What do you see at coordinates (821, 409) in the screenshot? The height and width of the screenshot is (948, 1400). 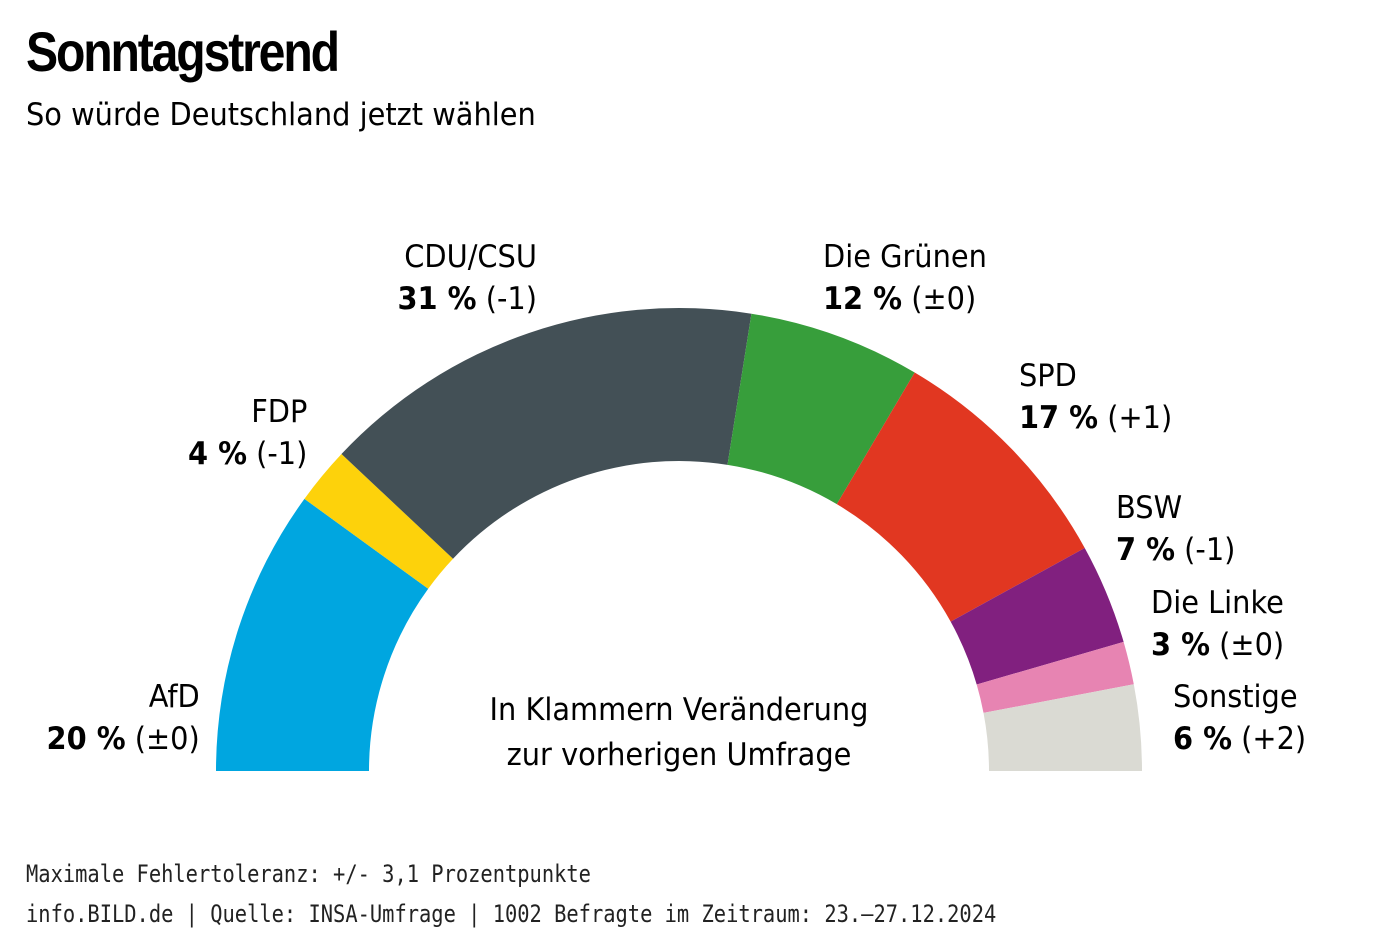 I see `slice-die-grünen` at bounding box center [821, 409].